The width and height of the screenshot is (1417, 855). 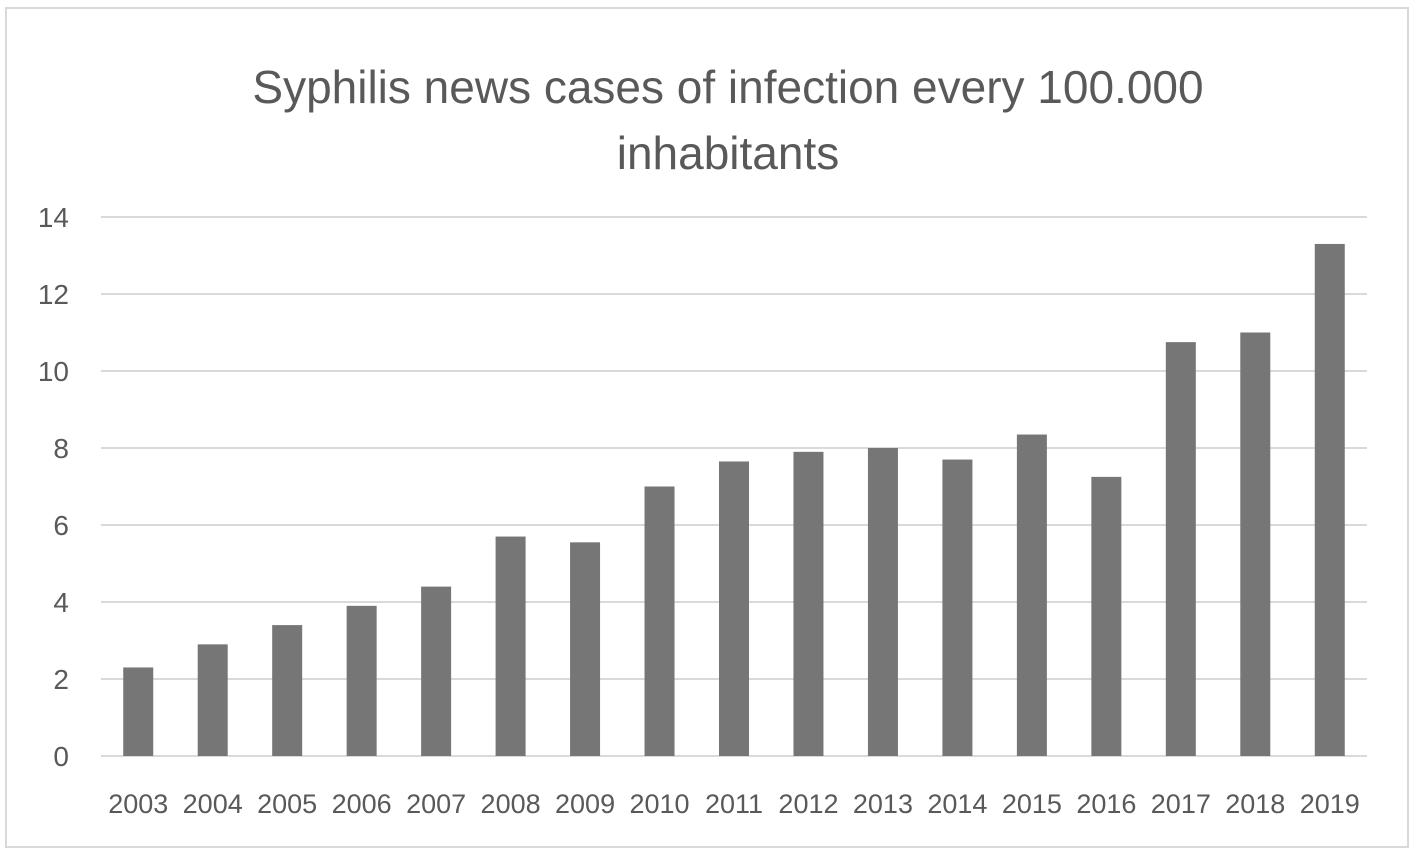 I want to click on bar-2012, so click(x=808, y=603).